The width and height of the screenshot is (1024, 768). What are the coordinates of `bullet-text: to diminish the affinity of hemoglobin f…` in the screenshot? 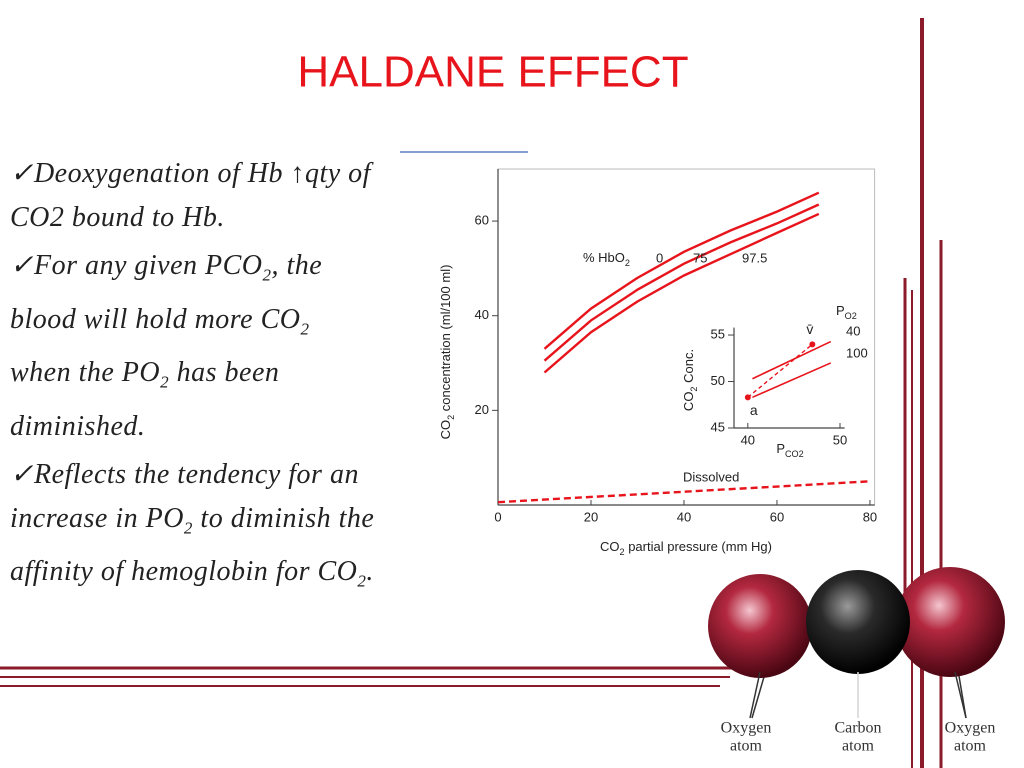 It's located at (192, 545).